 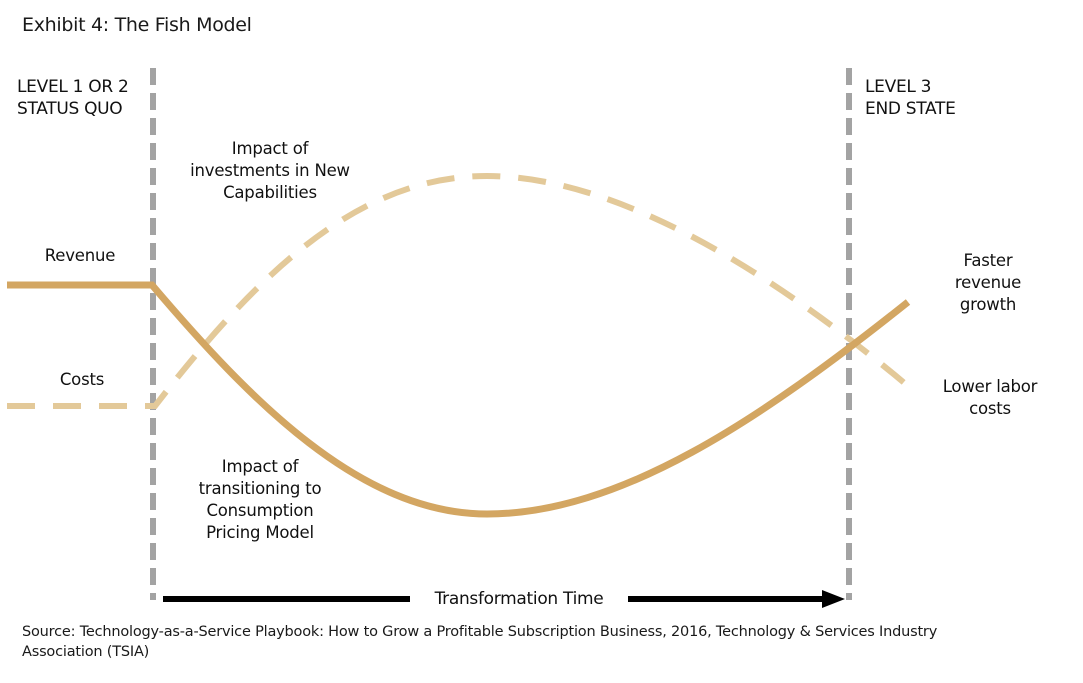 What do you see at coordinates (73, 98) in the screenshot?
I see `phase-start-label: LEVEL 1 OR 2 STATUS QUO` at bounding box center [73, 98].